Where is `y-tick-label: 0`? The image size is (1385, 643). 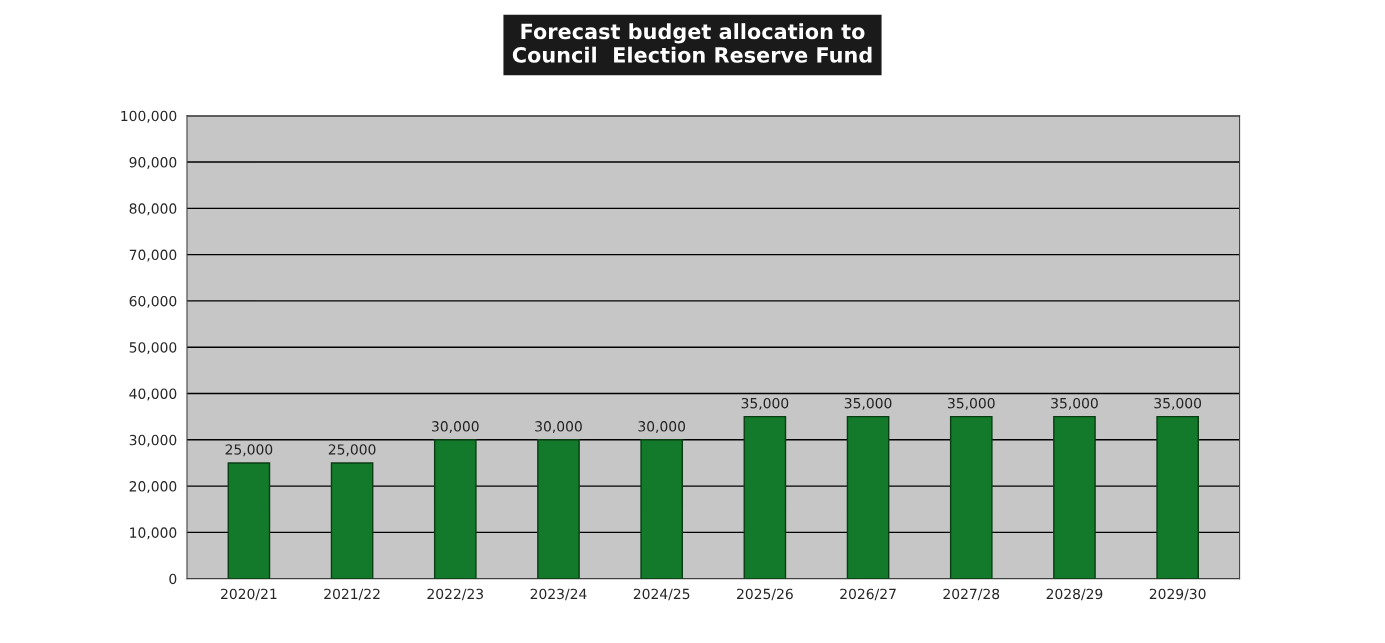 y-tick-label: 0 is located at coordinates (173, 579).